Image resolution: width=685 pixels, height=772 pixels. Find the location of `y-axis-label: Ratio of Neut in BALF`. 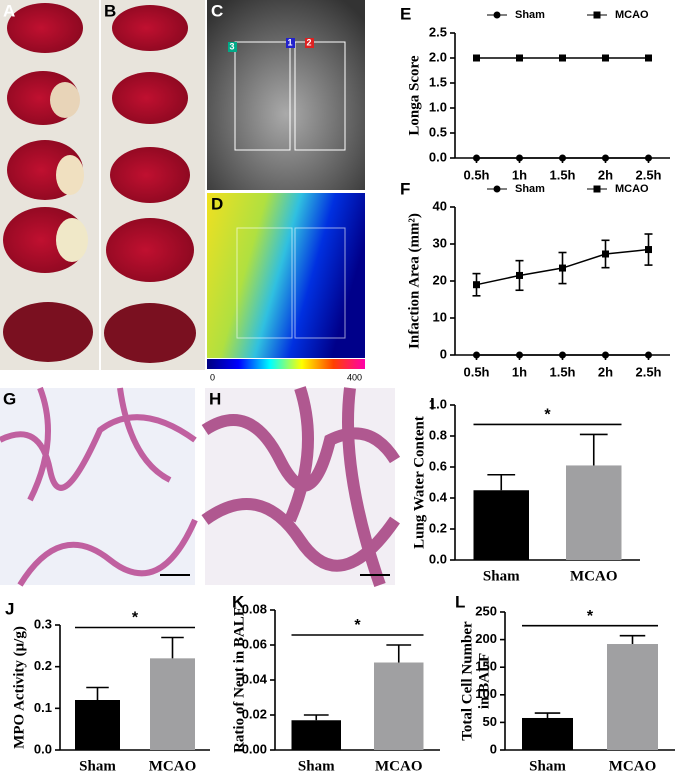

y-axis-label: Ratio of Neut in BALF is located at coordinates (239, 680).